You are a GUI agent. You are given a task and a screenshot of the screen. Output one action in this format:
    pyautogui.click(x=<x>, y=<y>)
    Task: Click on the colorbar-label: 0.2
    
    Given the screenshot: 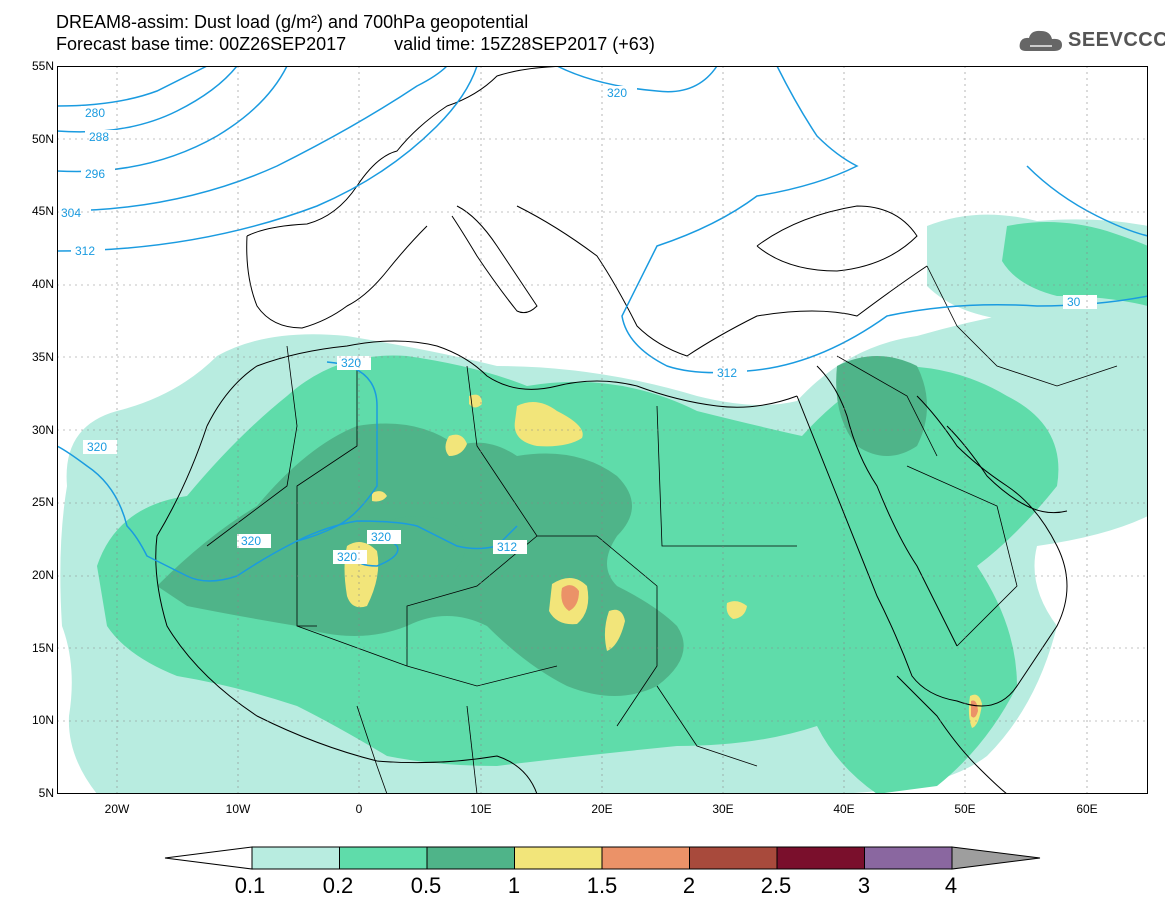 What is the action you would take?
    pyautogui.click(x=338, y=885)
    